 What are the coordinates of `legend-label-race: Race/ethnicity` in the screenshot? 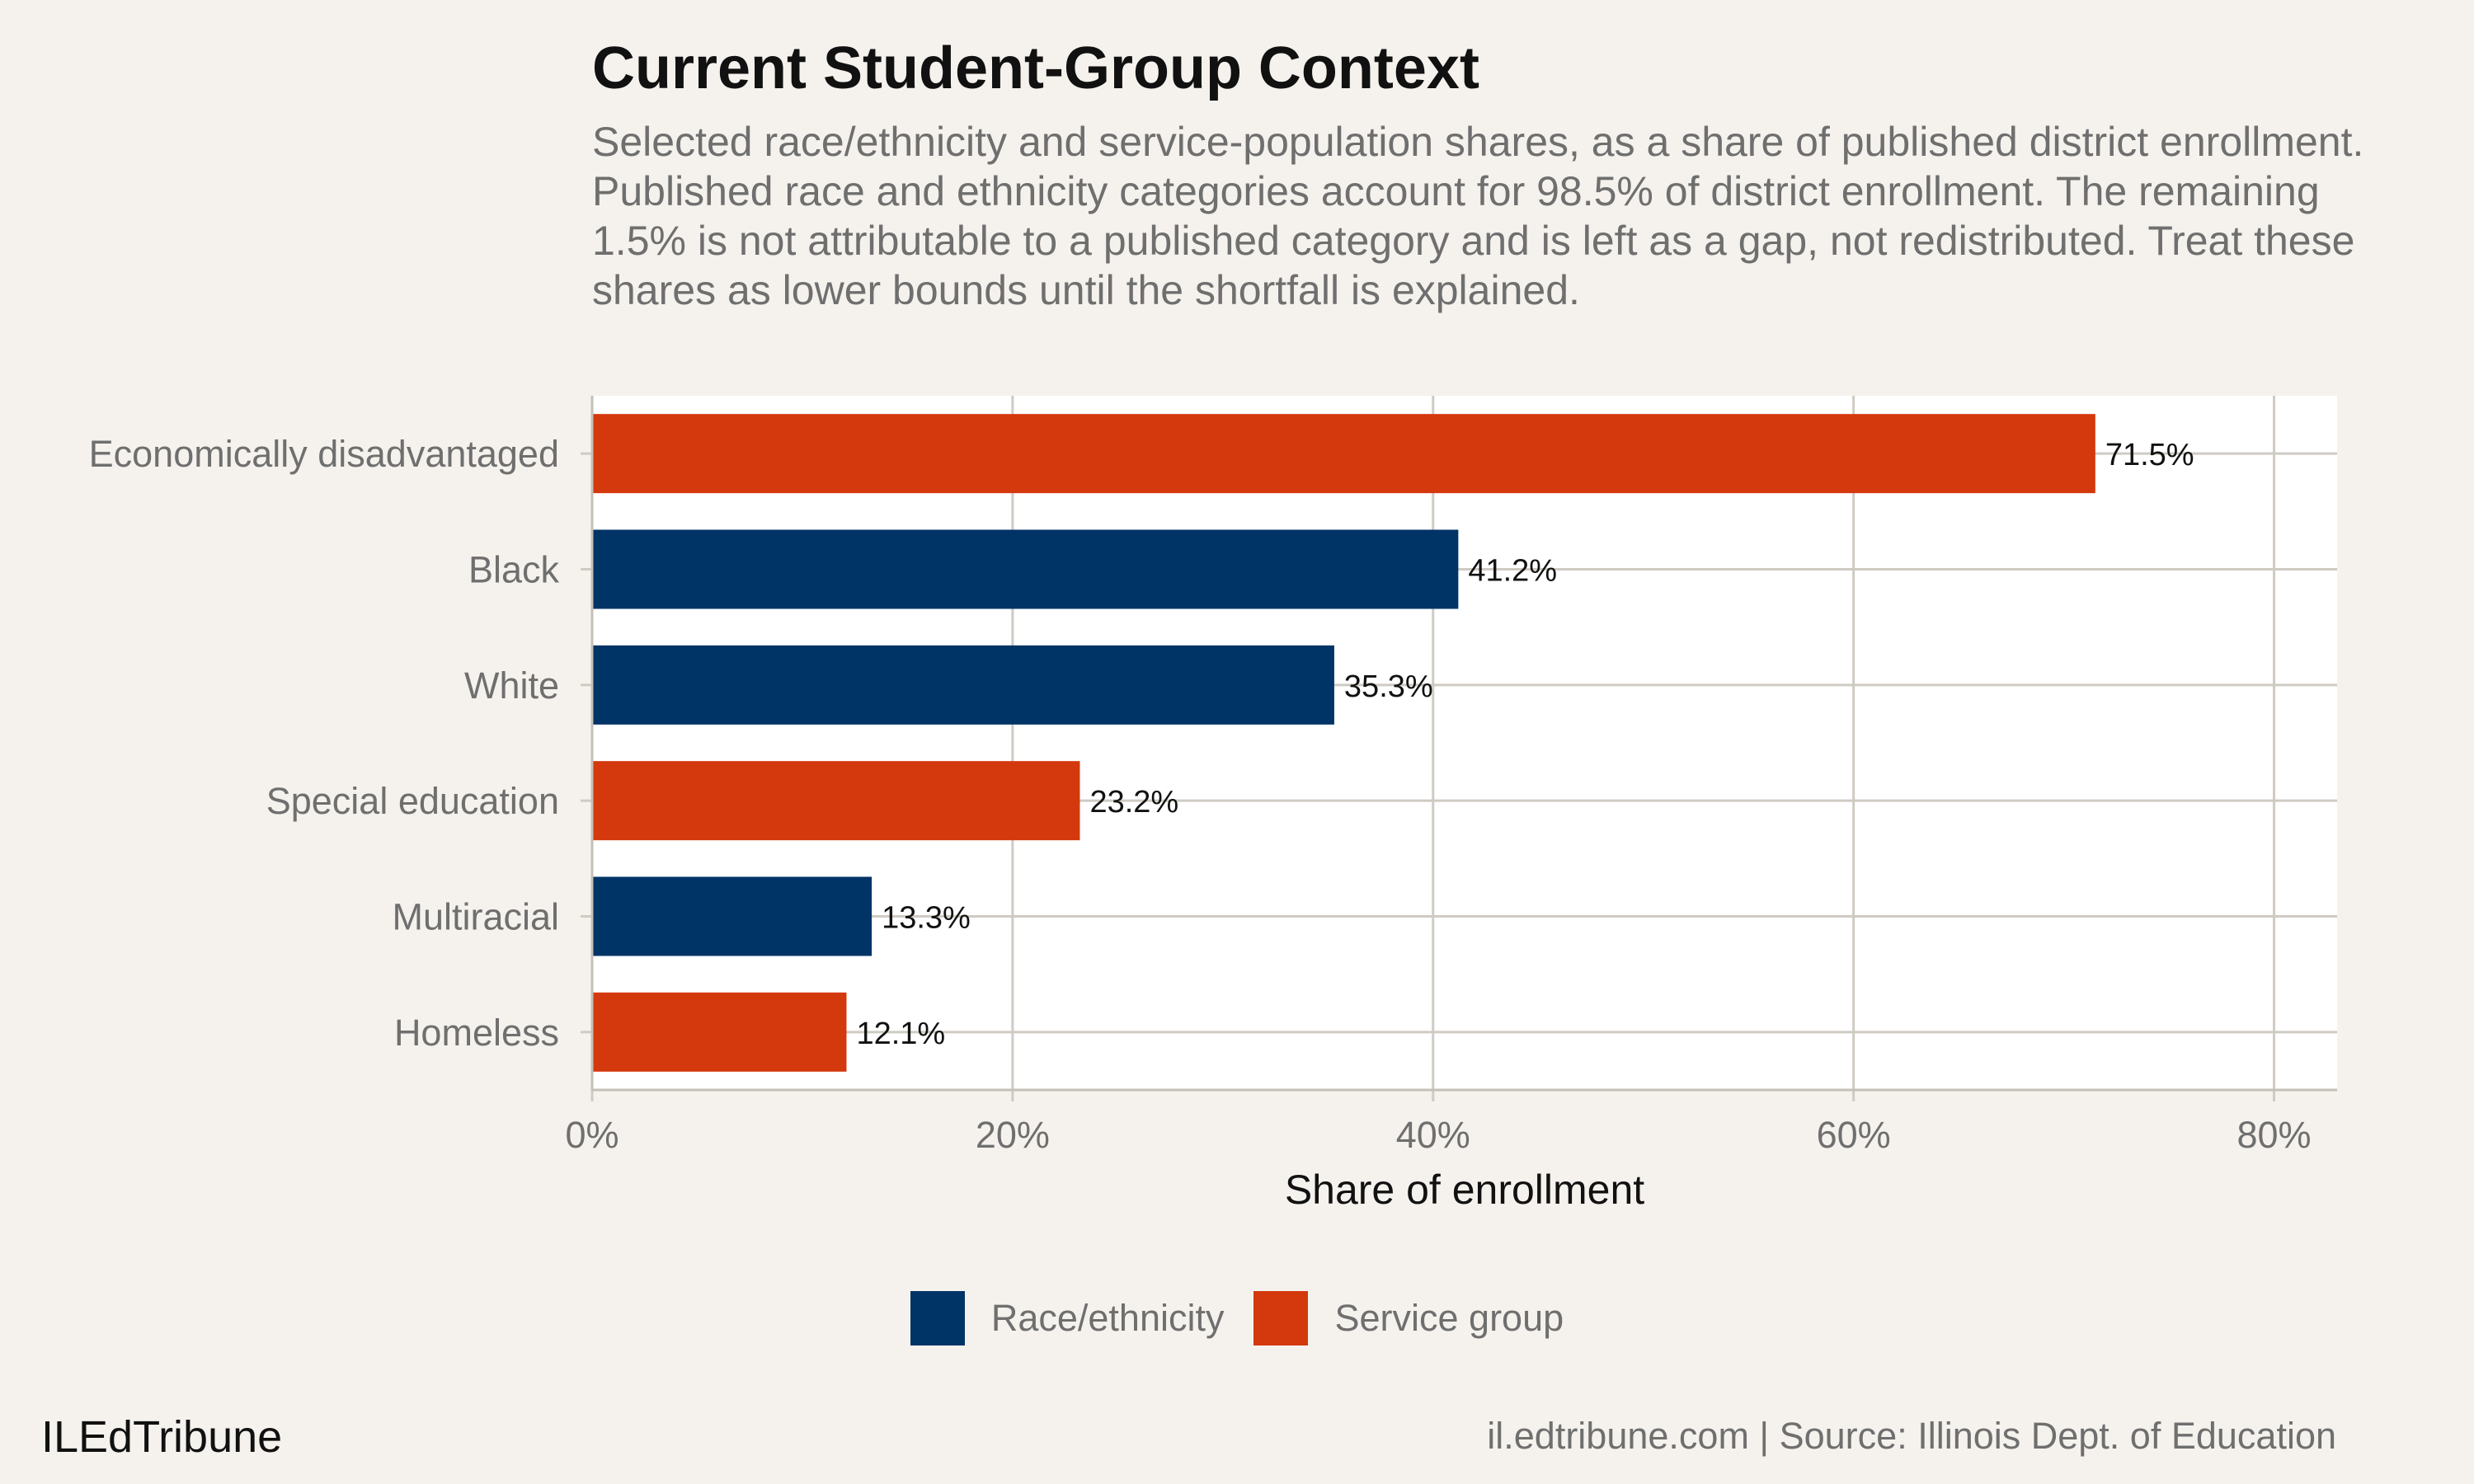 It's located at (1107, 1318).